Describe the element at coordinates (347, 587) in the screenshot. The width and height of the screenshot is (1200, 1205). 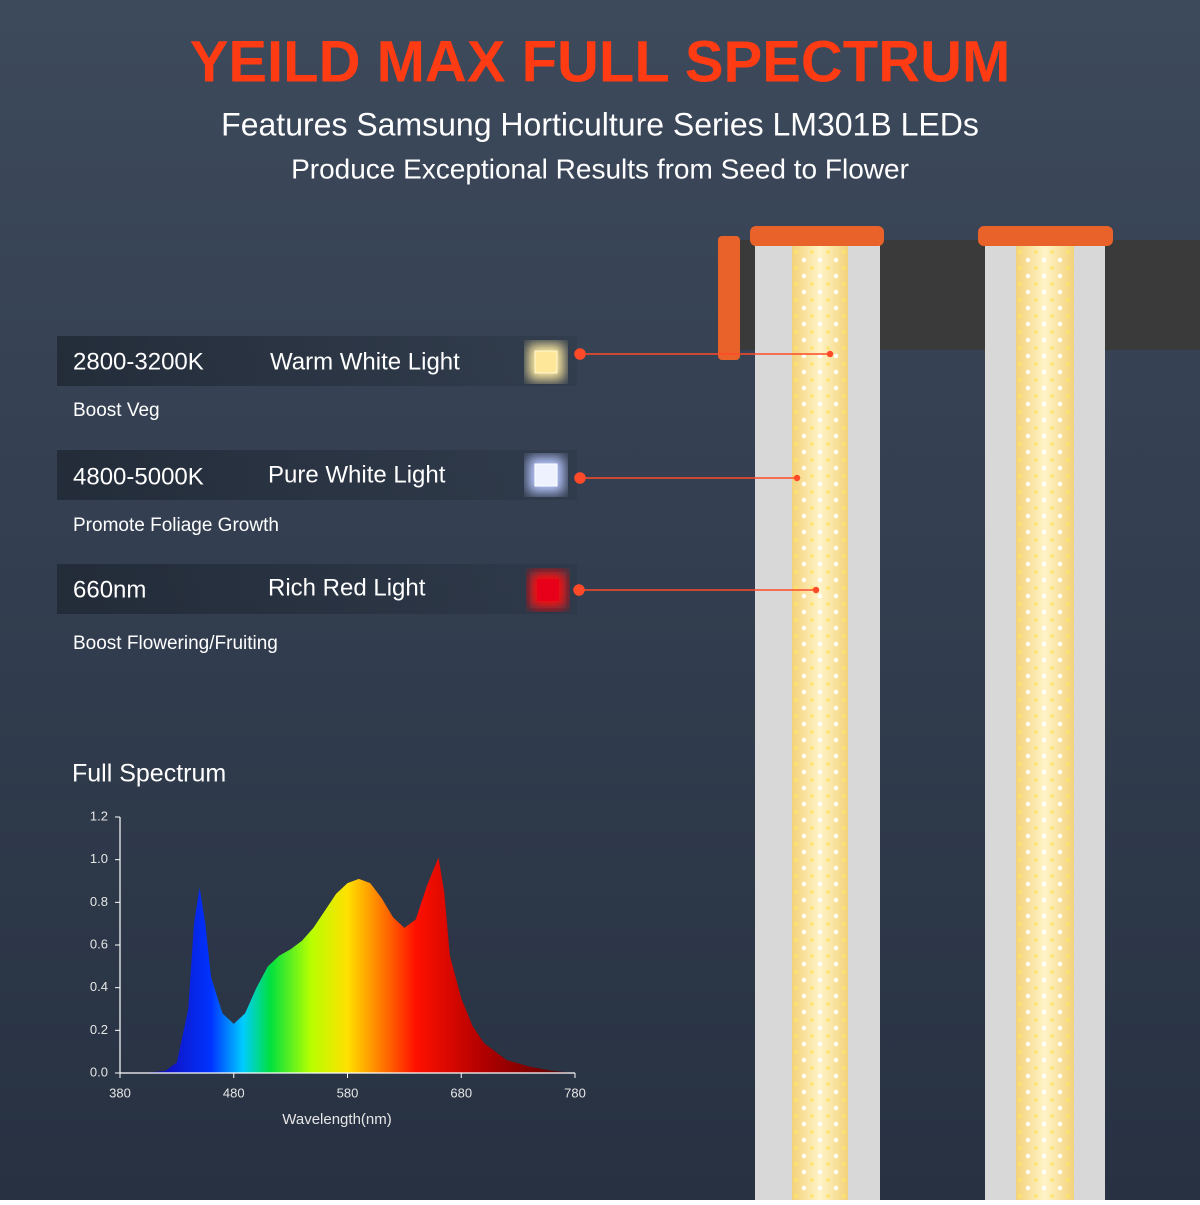
I see `feature-name: Rich Red Light` at that location.